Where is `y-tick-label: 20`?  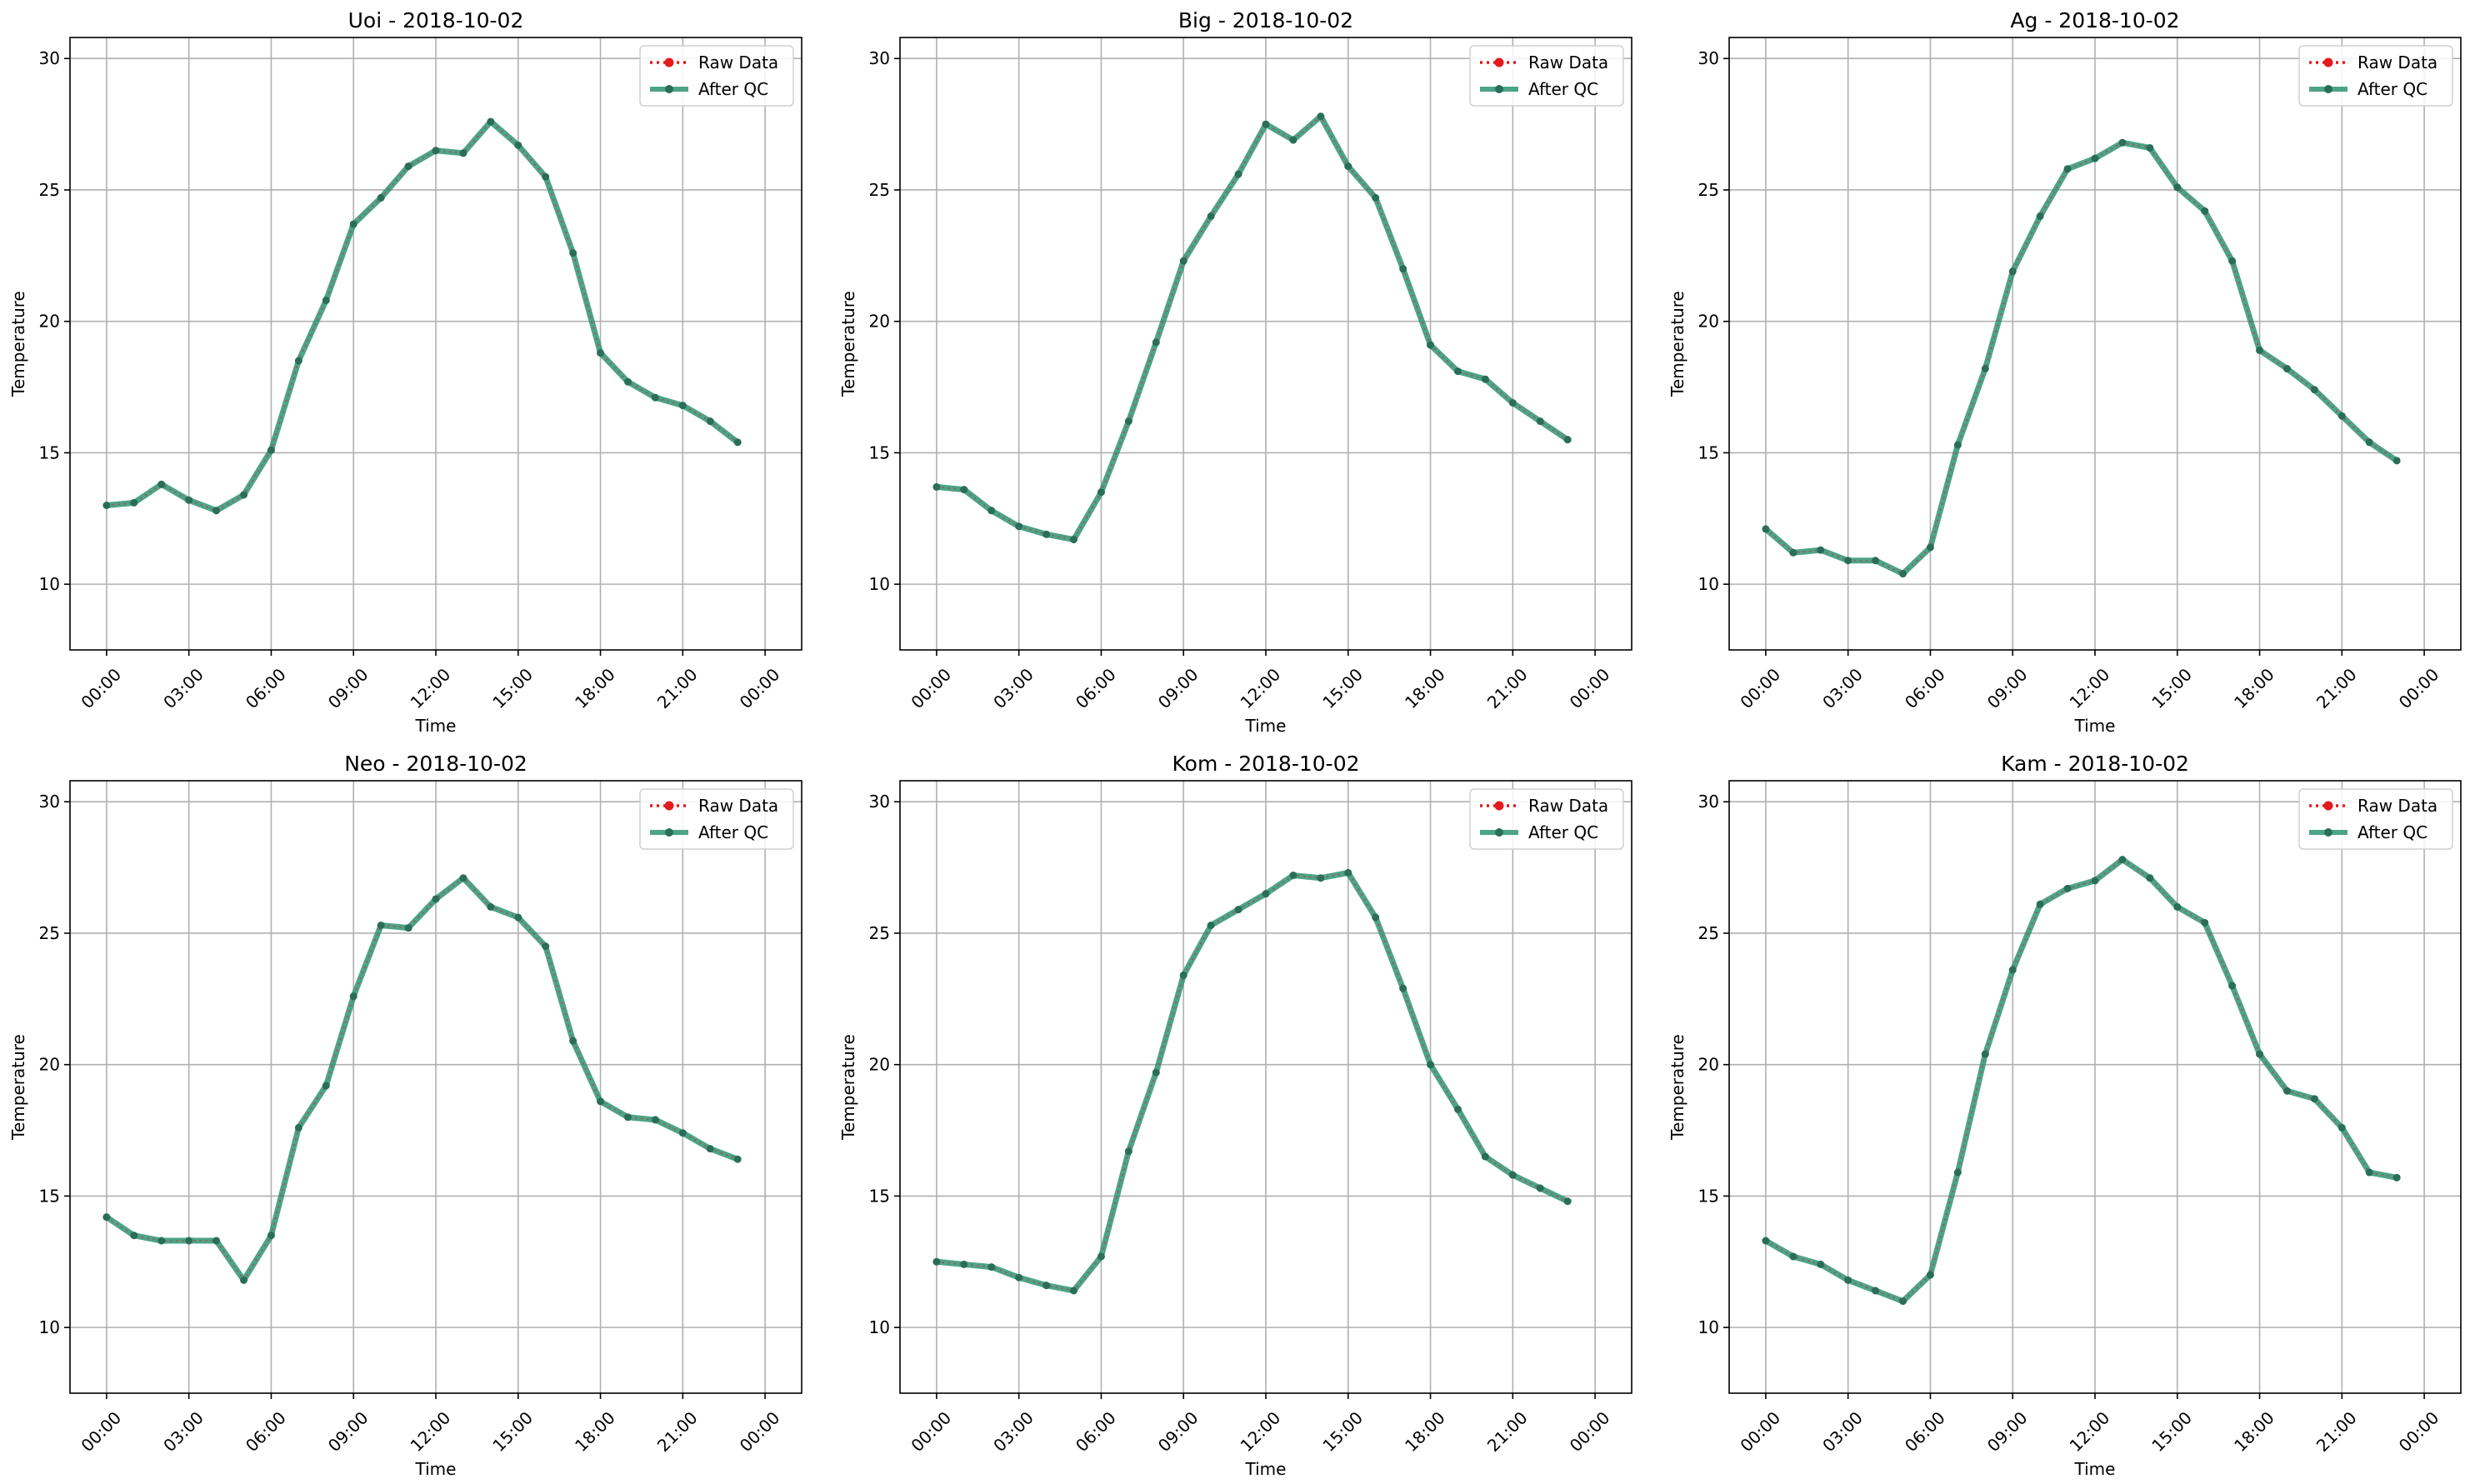 y-tick-label: 20 is located at coordinates (49, 1065).